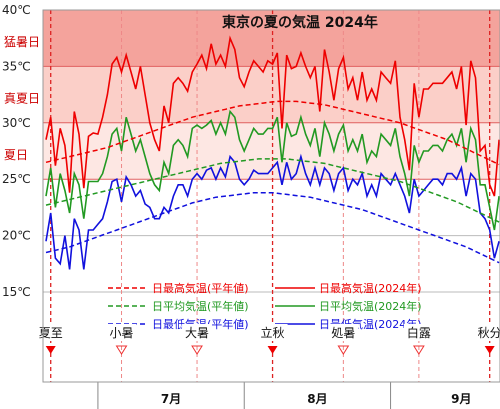 The width and height of the screenshot is (500, 409). Describe the element at coordinates (317, 399) in the screenshot. I see `month-label-1: 8月` at that location.